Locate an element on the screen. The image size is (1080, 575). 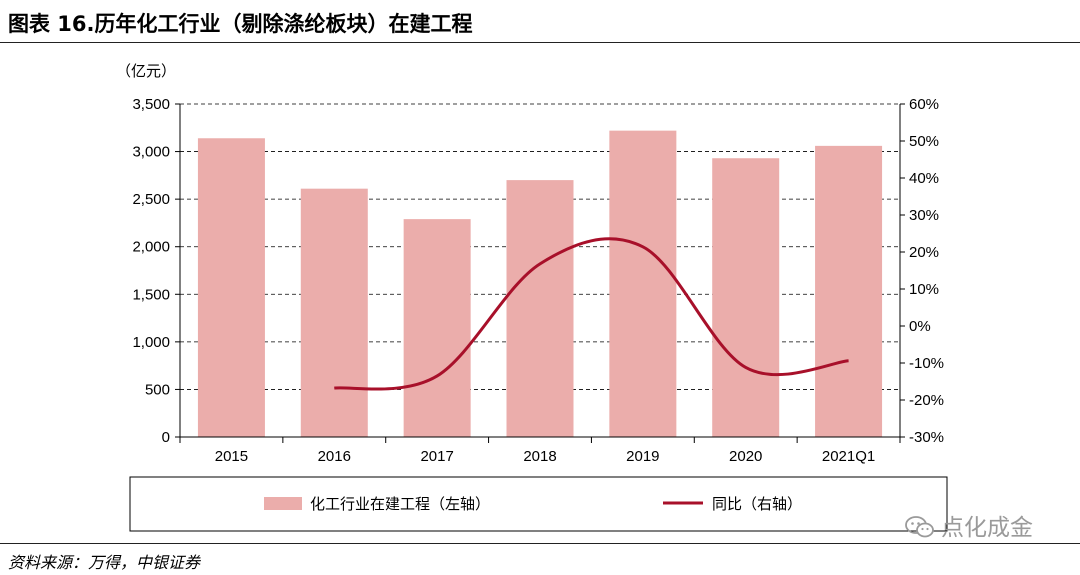
x-tick-label: 2016 is located at coordinates (334, 456).